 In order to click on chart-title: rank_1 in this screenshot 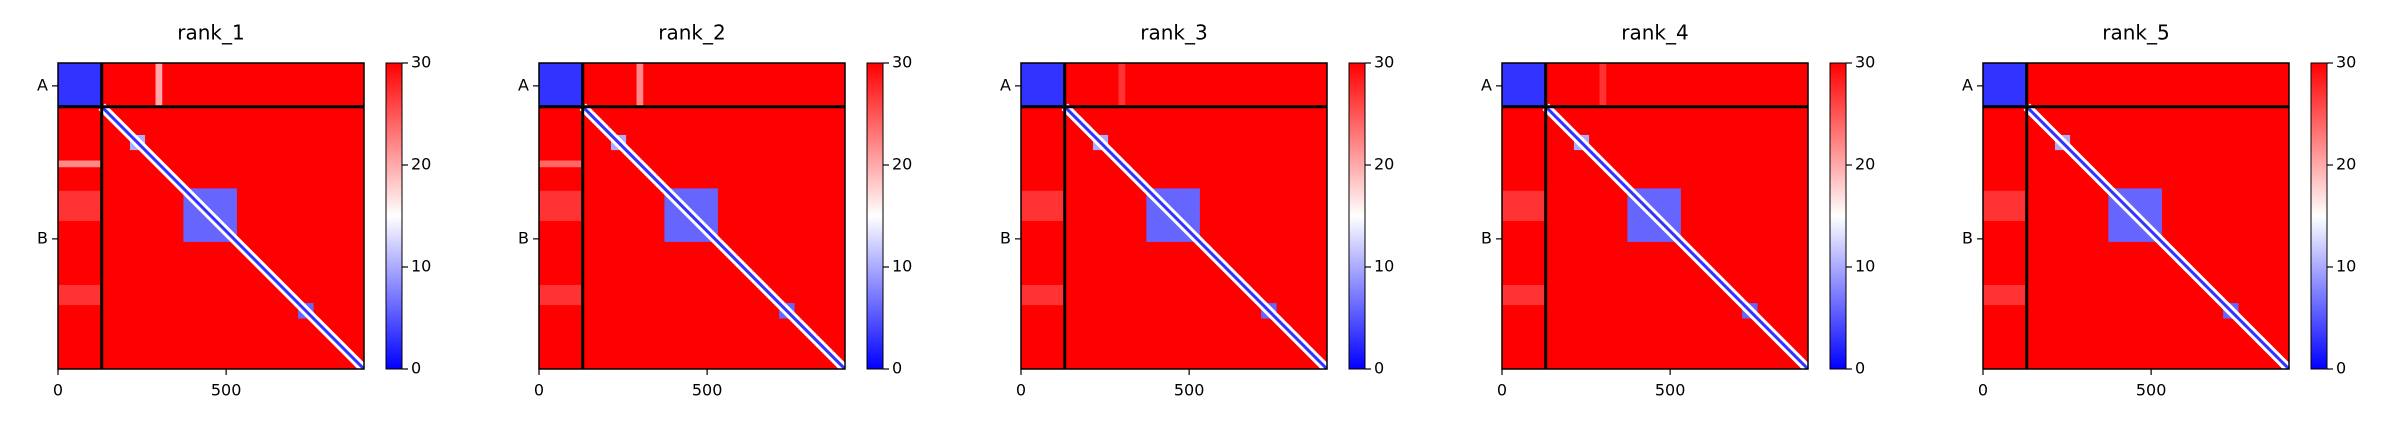, I will do `click(210, 33)`.